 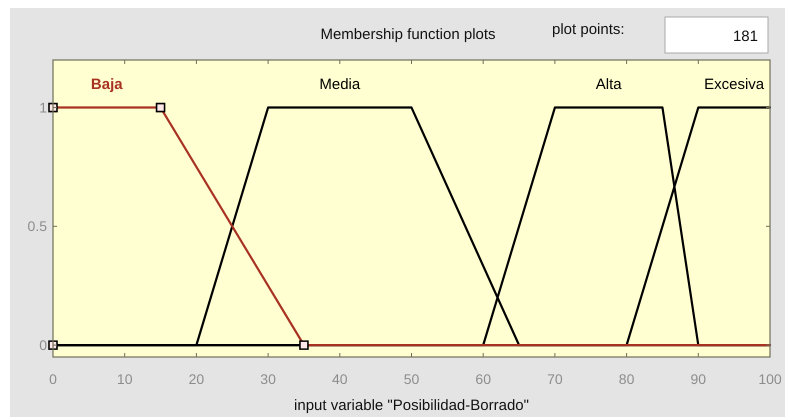 I want to click on y-tick-label: 1, so click(x=43, y=107).